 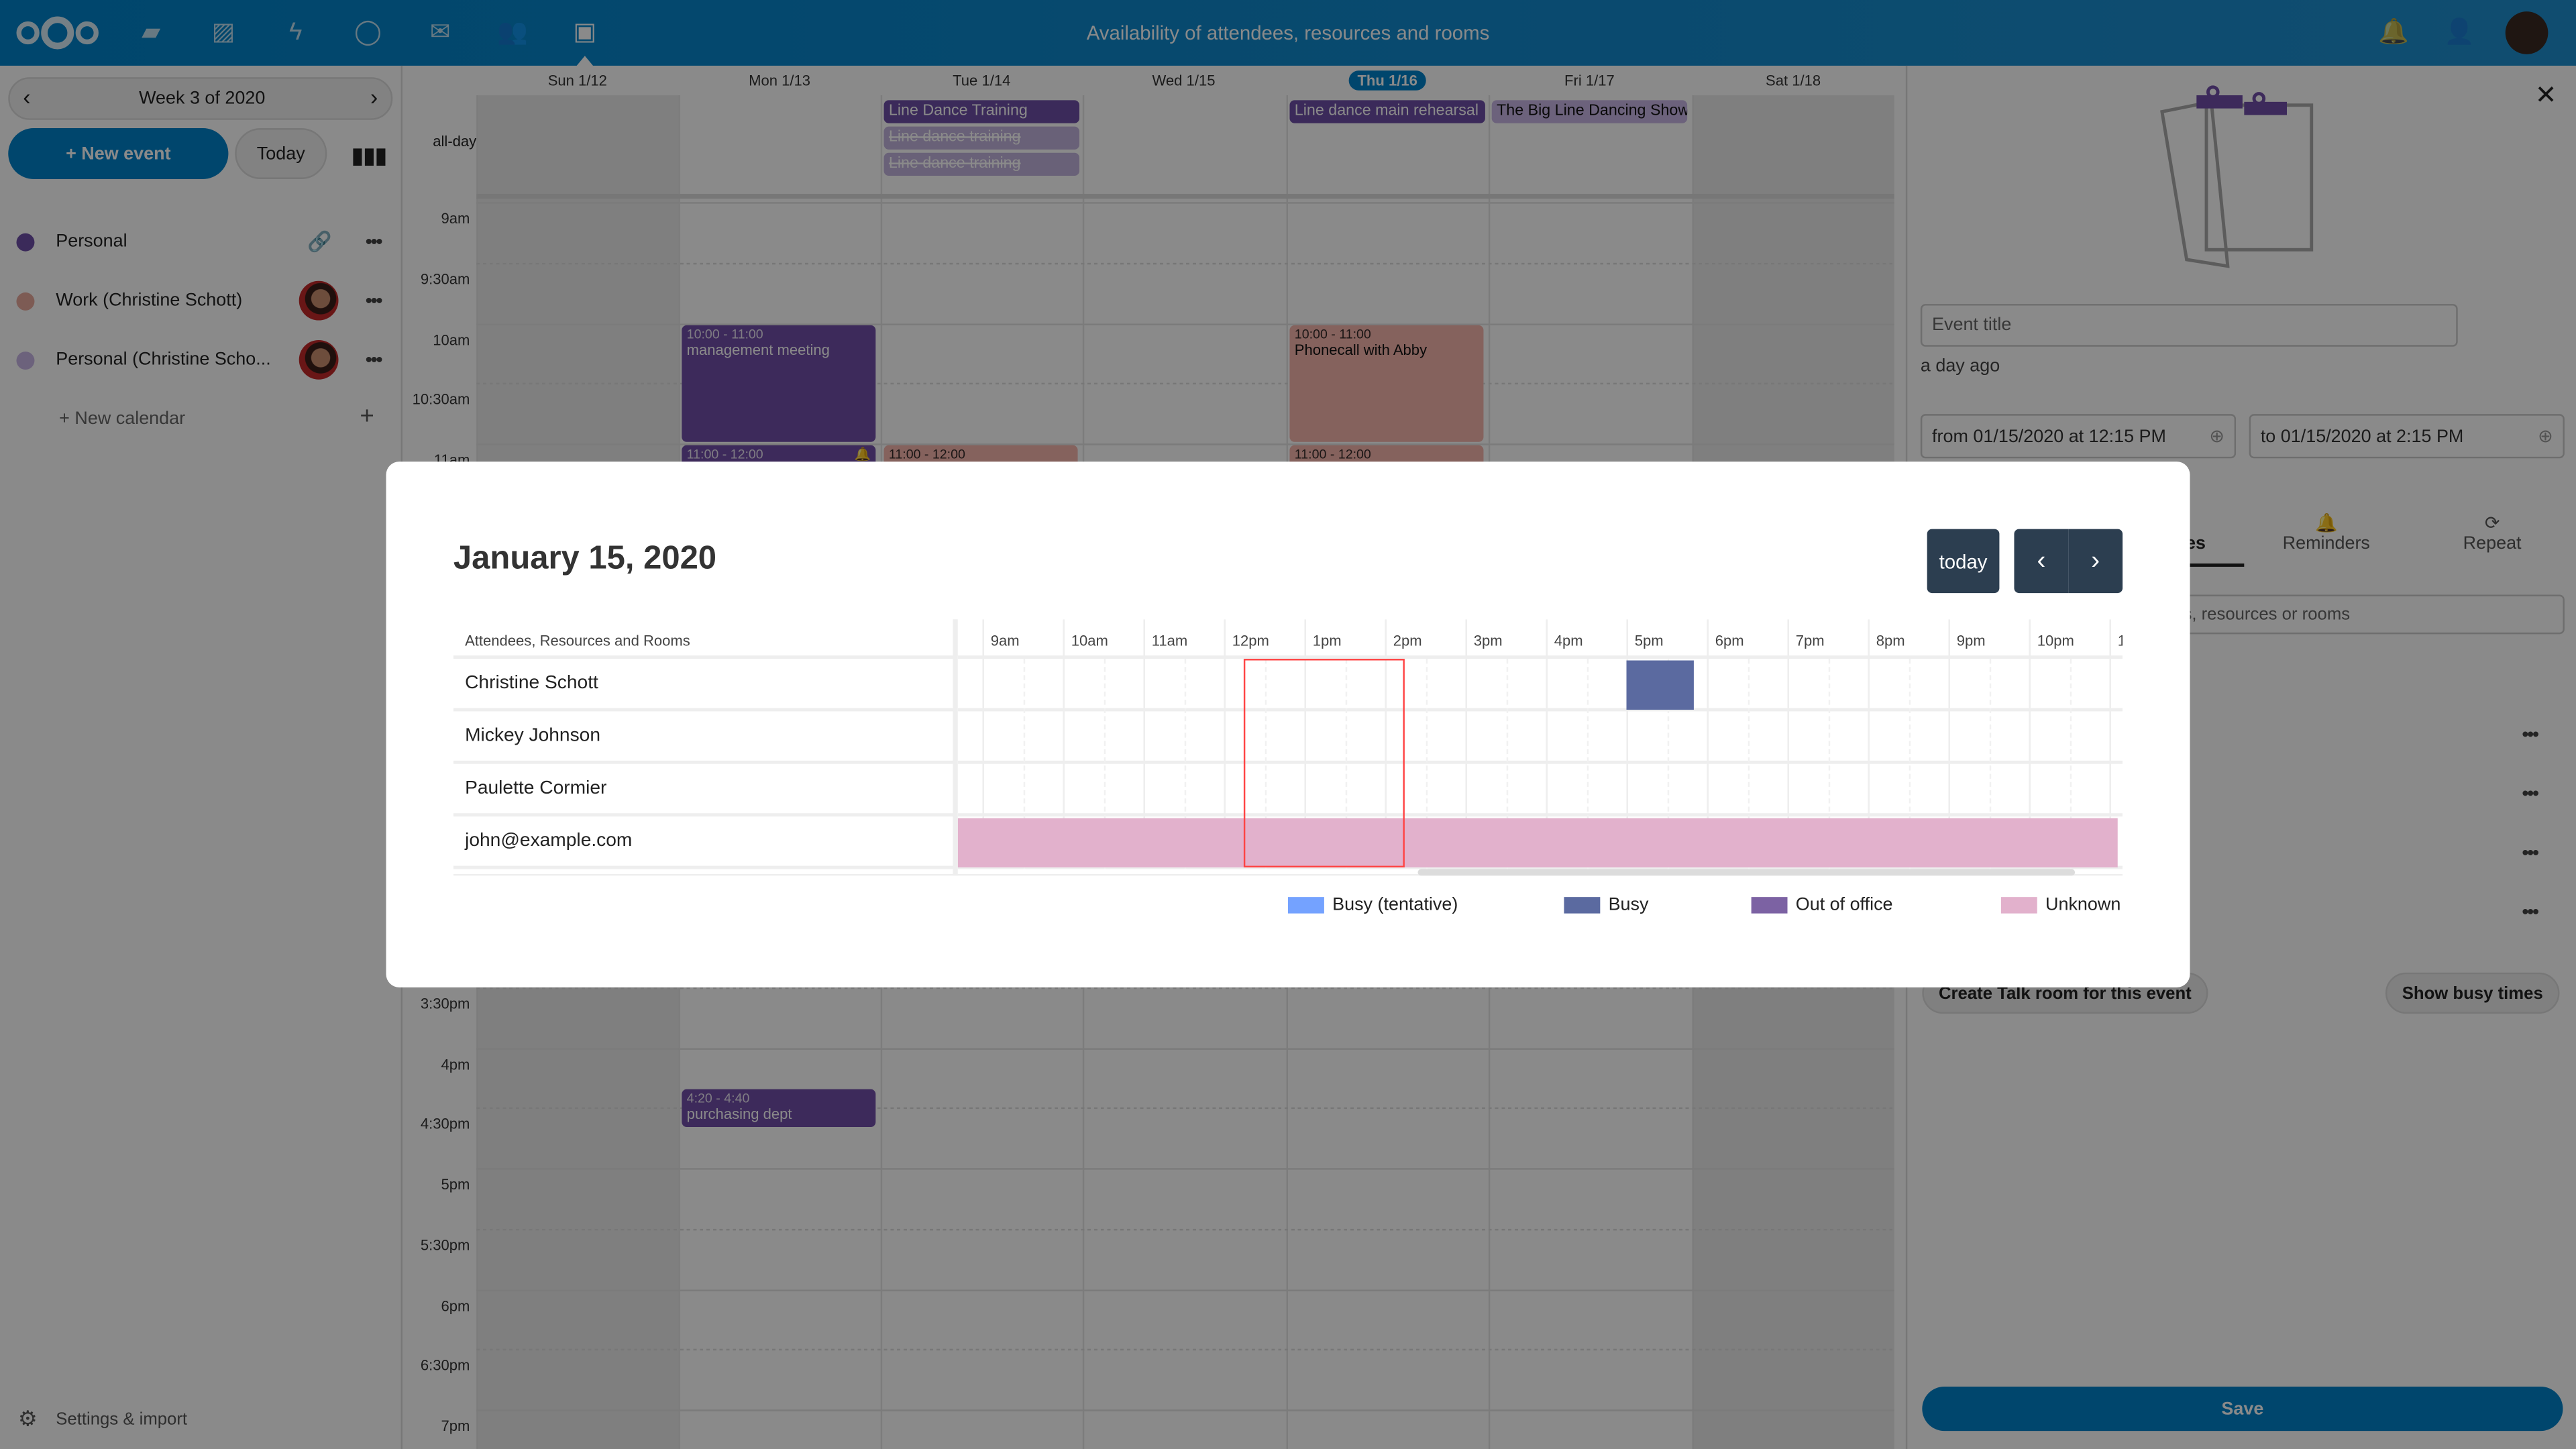 I want to click on end-datetime-value: to 01/15/2020 at 2:15 PM, so click(x=2362, y=436).